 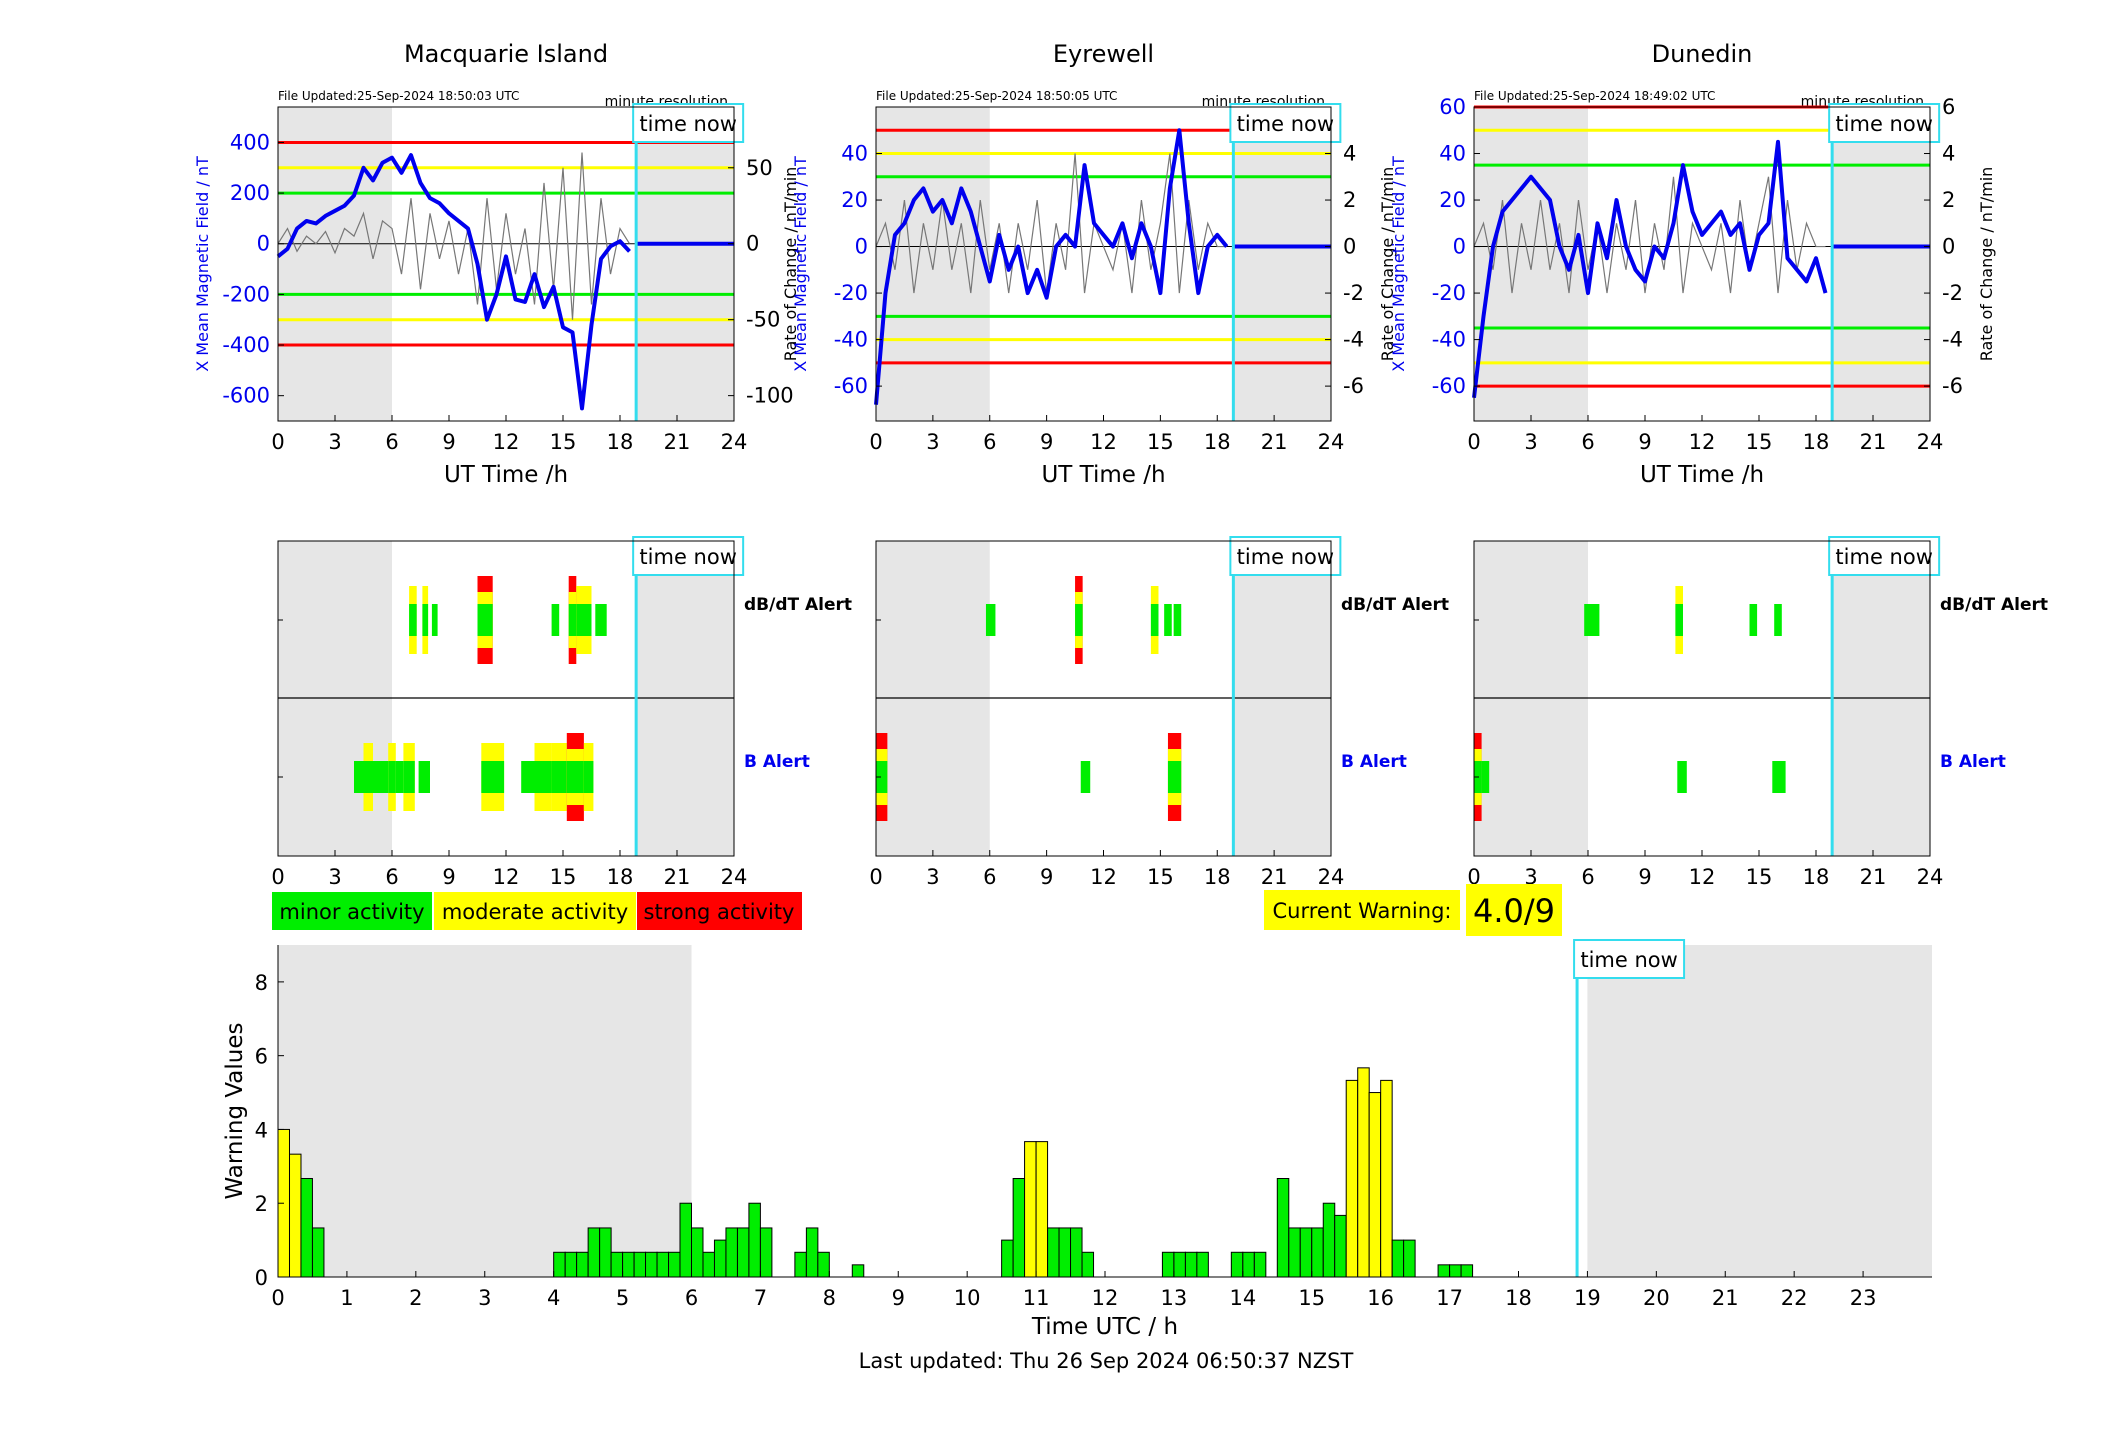 What do you see at coordinates (261, 1057) in the screenshot?
I see `y-tick-label: 6` at bounding box center [261, 1057].